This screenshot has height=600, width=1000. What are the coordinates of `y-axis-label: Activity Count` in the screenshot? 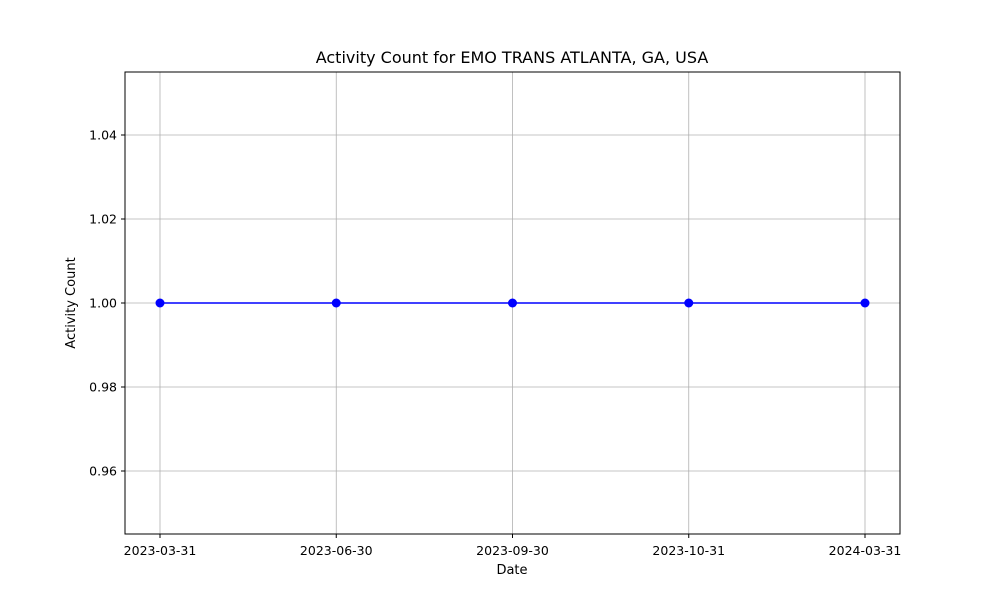 It's located at (71, 302).